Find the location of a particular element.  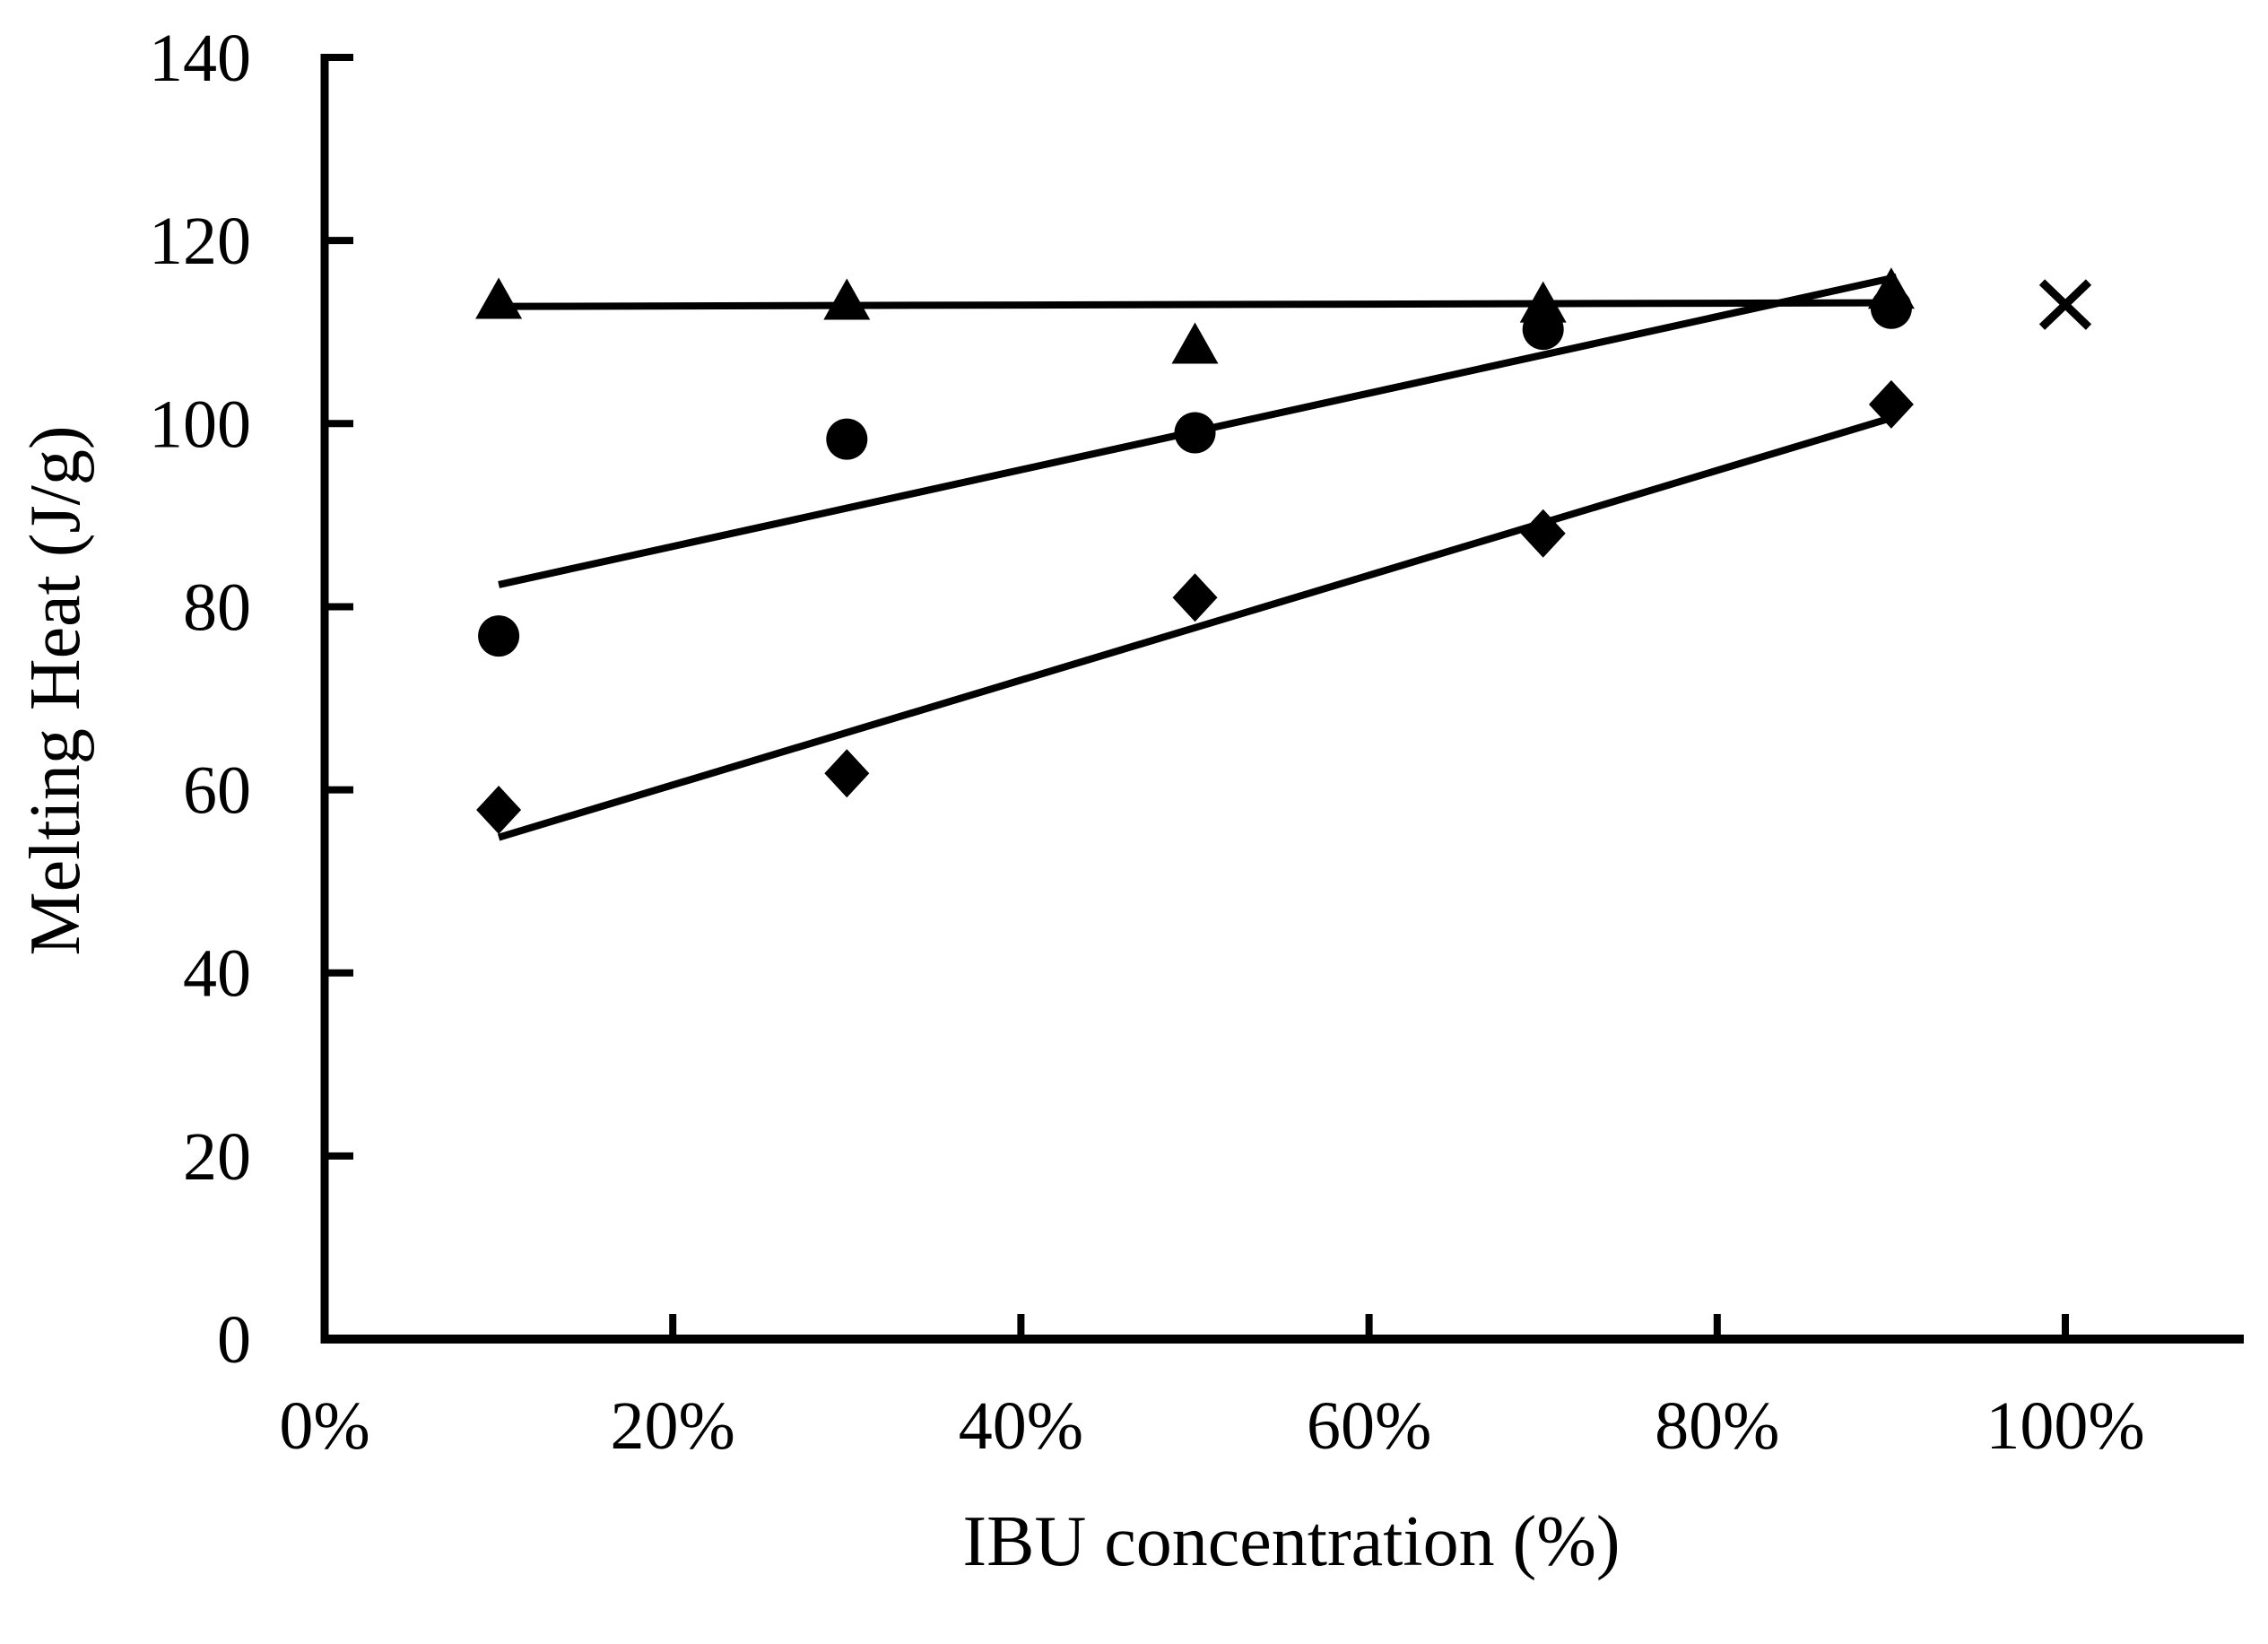

trendline-triangle-series is located at coordinates (1191, 304).